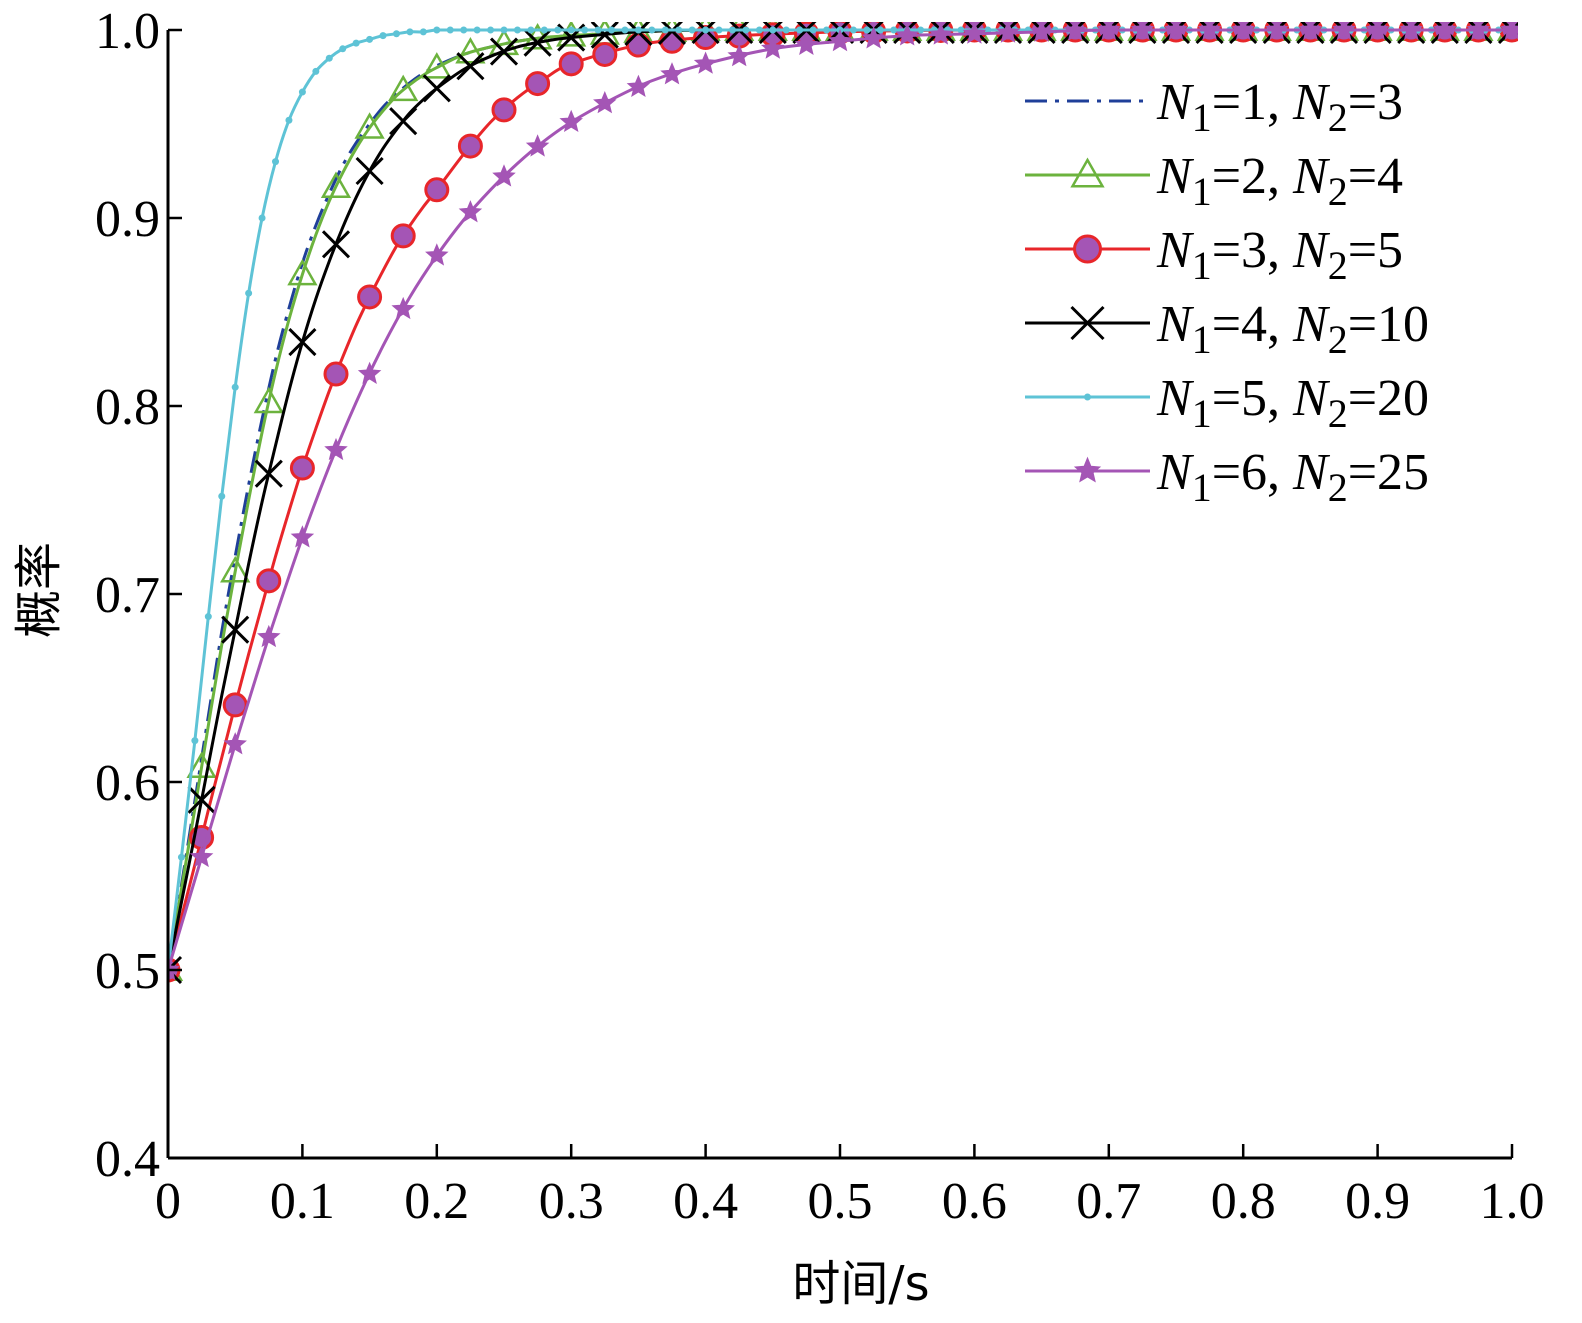  Describe the element at coordinates (571, 1201) in the screenshot. I see `x-tick-label: 0.3` at that location.